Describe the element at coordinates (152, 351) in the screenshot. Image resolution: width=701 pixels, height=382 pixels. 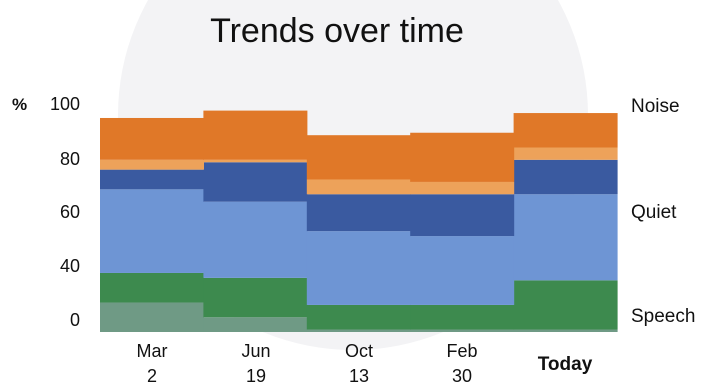
I see `x-tick-label: Mar` at that location.